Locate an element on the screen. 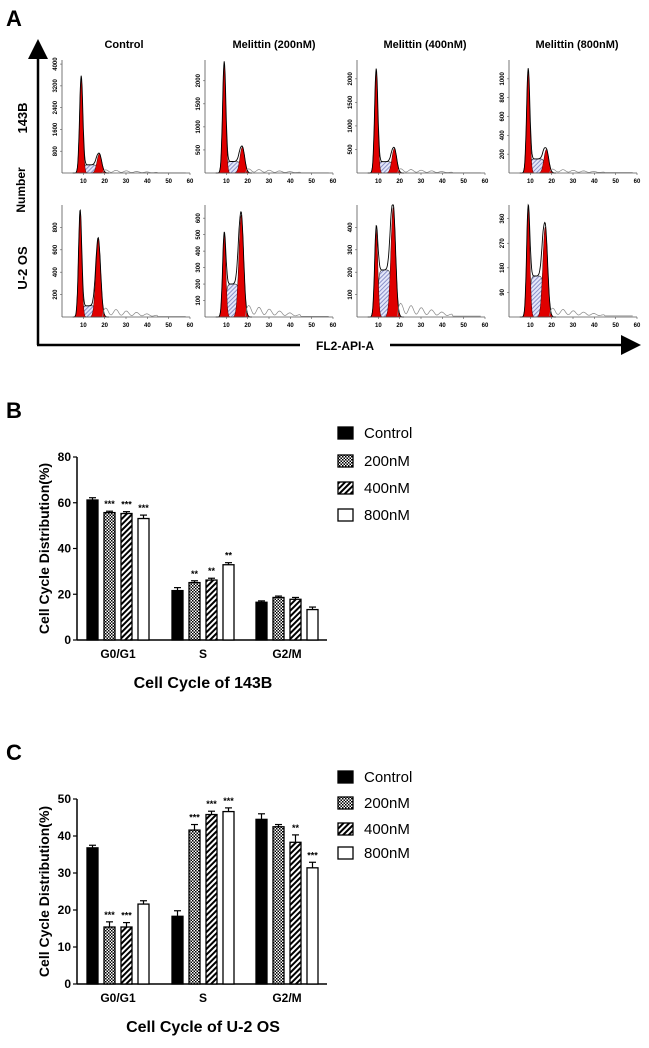  y-tick-label: 4000 is located at coordinates (56, 64).